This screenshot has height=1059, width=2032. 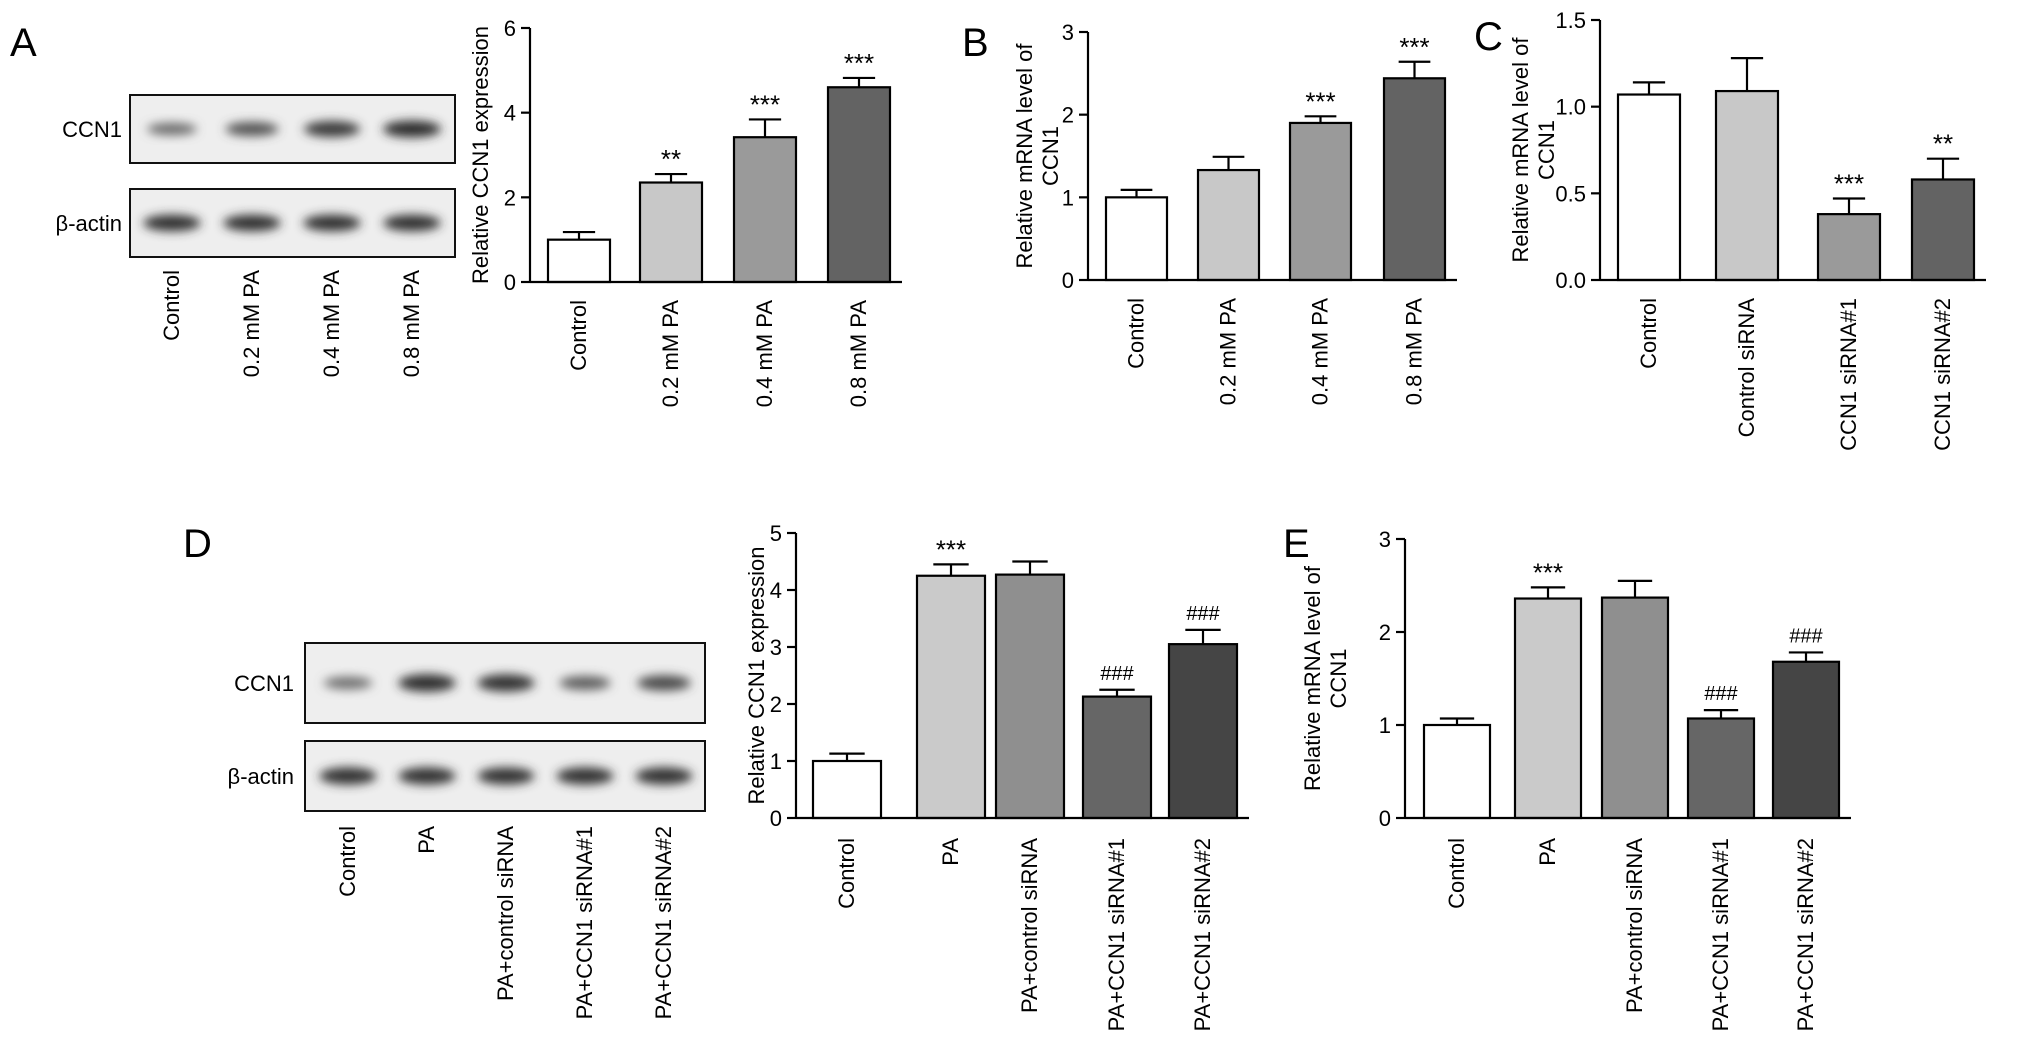 I want to click on significance-label-a-3: ***, so click(x=765, y=104).